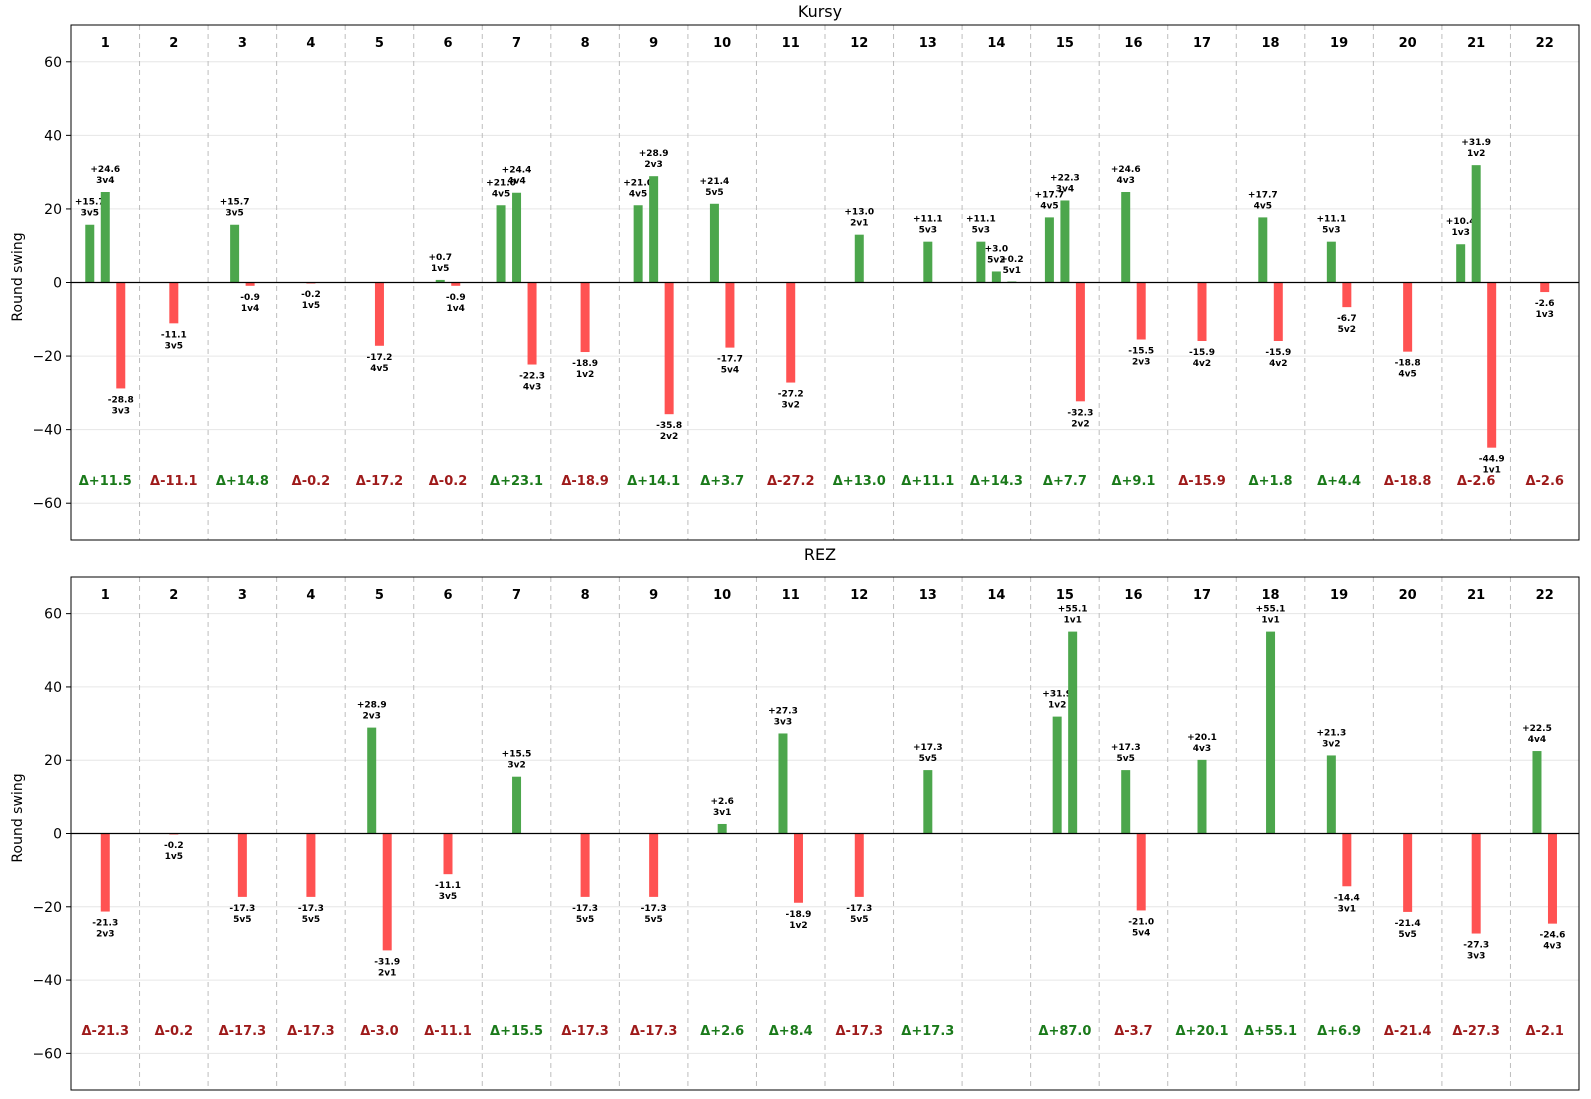 This screenshot has height=1099, width=1591. I want to click on bar-matchup-label: 4v4, so click(516, 182).